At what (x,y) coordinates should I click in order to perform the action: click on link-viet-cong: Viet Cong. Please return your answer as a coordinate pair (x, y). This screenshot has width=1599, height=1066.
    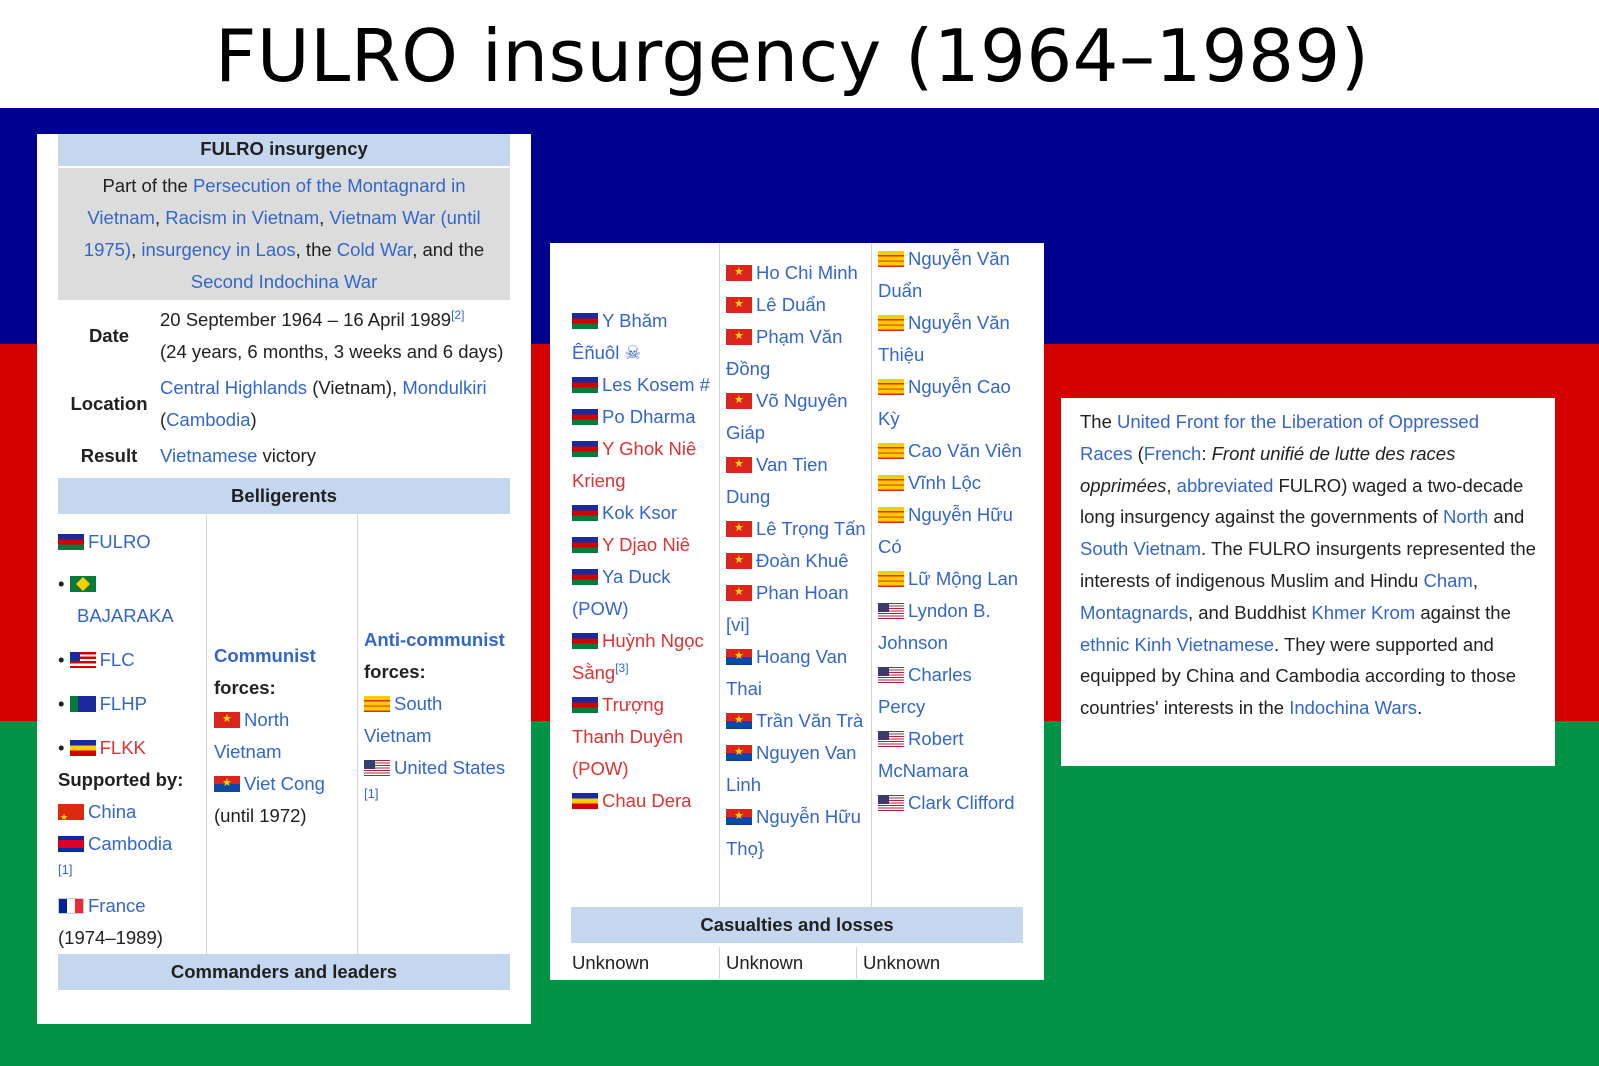
    Looking at the image, I should click on (284, 783).